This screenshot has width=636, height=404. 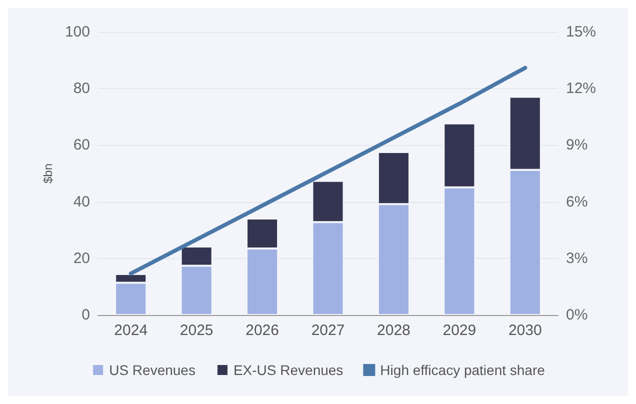 What do you see at coordinates (459, 330) in the screenshot?
I see `x-tick-label: 2029` at bounding box center [459, 330].